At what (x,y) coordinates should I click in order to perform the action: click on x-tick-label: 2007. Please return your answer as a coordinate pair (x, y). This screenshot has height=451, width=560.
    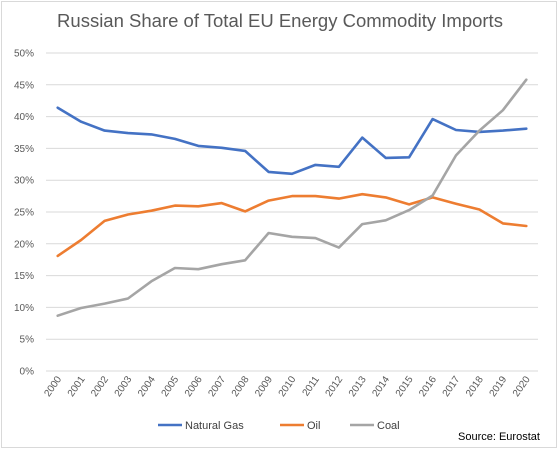
    Looking at the image, I should click on (217, 386).